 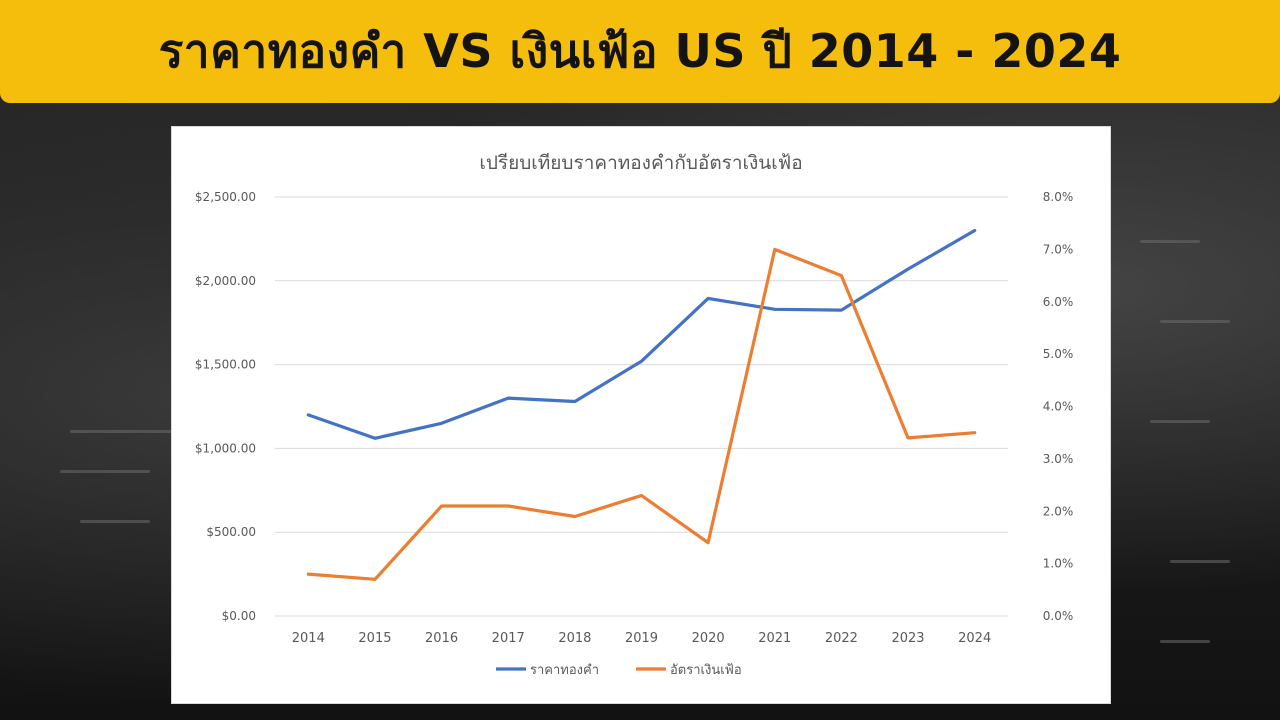 What do you see at coordinates (564, 670) in the screenshot?
I see `legend-label: ราคาทองคำ` at bounding box center [564, 670].